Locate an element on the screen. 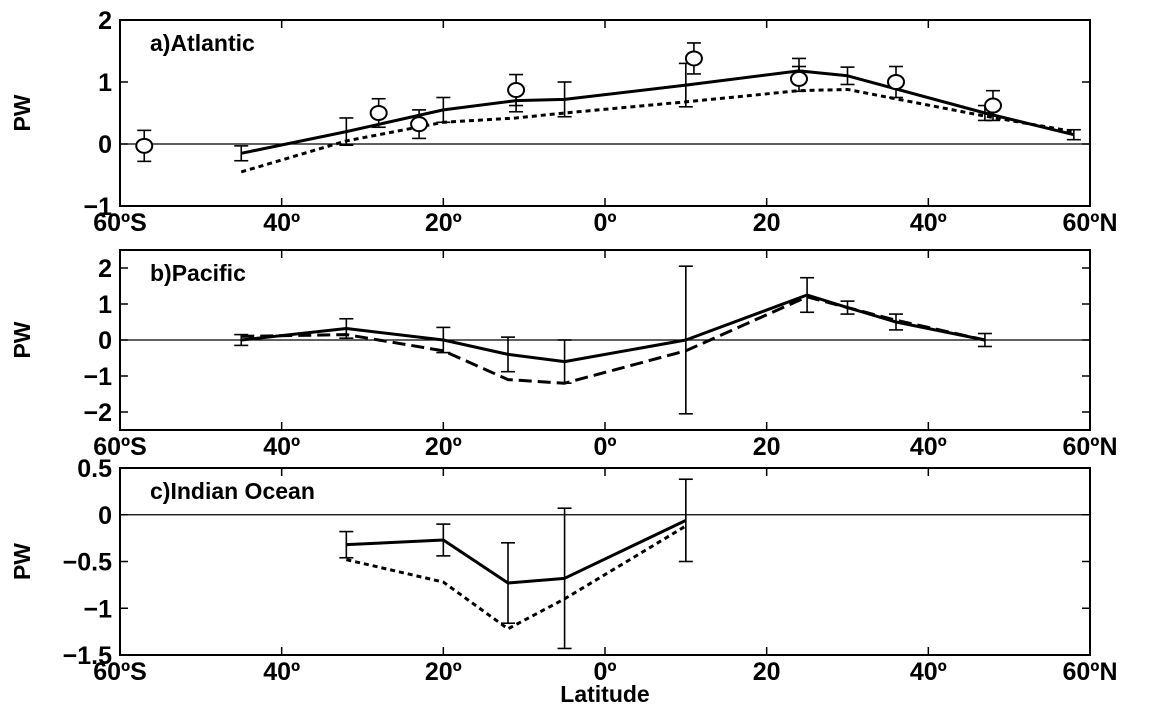 This screenshot has height=707, width=1157. panel-title: b)Pacific is located at coordinates (198, 273).